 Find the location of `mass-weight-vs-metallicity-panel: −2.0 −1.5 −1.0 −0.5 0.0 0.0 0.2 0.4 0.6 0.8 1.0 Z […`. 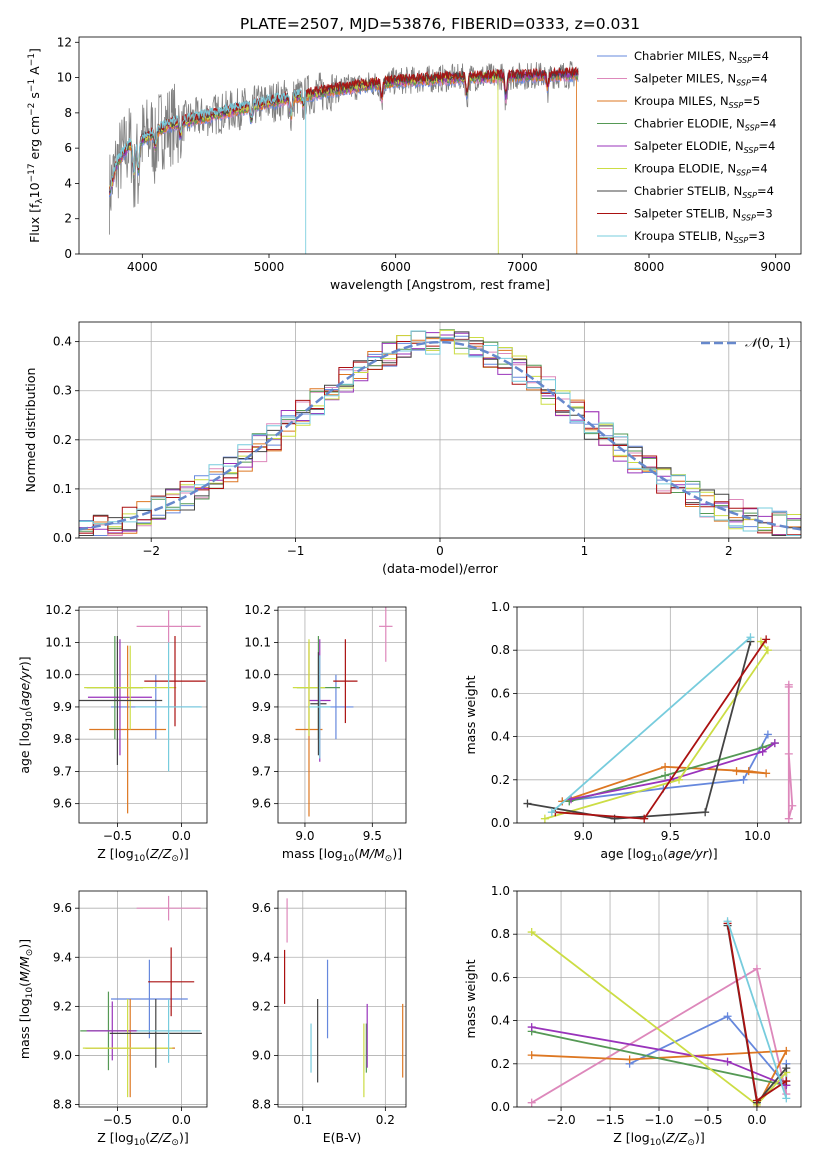

mass-weight-vs-metallicity-panel: −2.0 −1.5 −1.0 −0.5 0.0 0.0 0.2 0.4 0.6 0.8 1.0 Z [… is located at coordinates (632, 1016).